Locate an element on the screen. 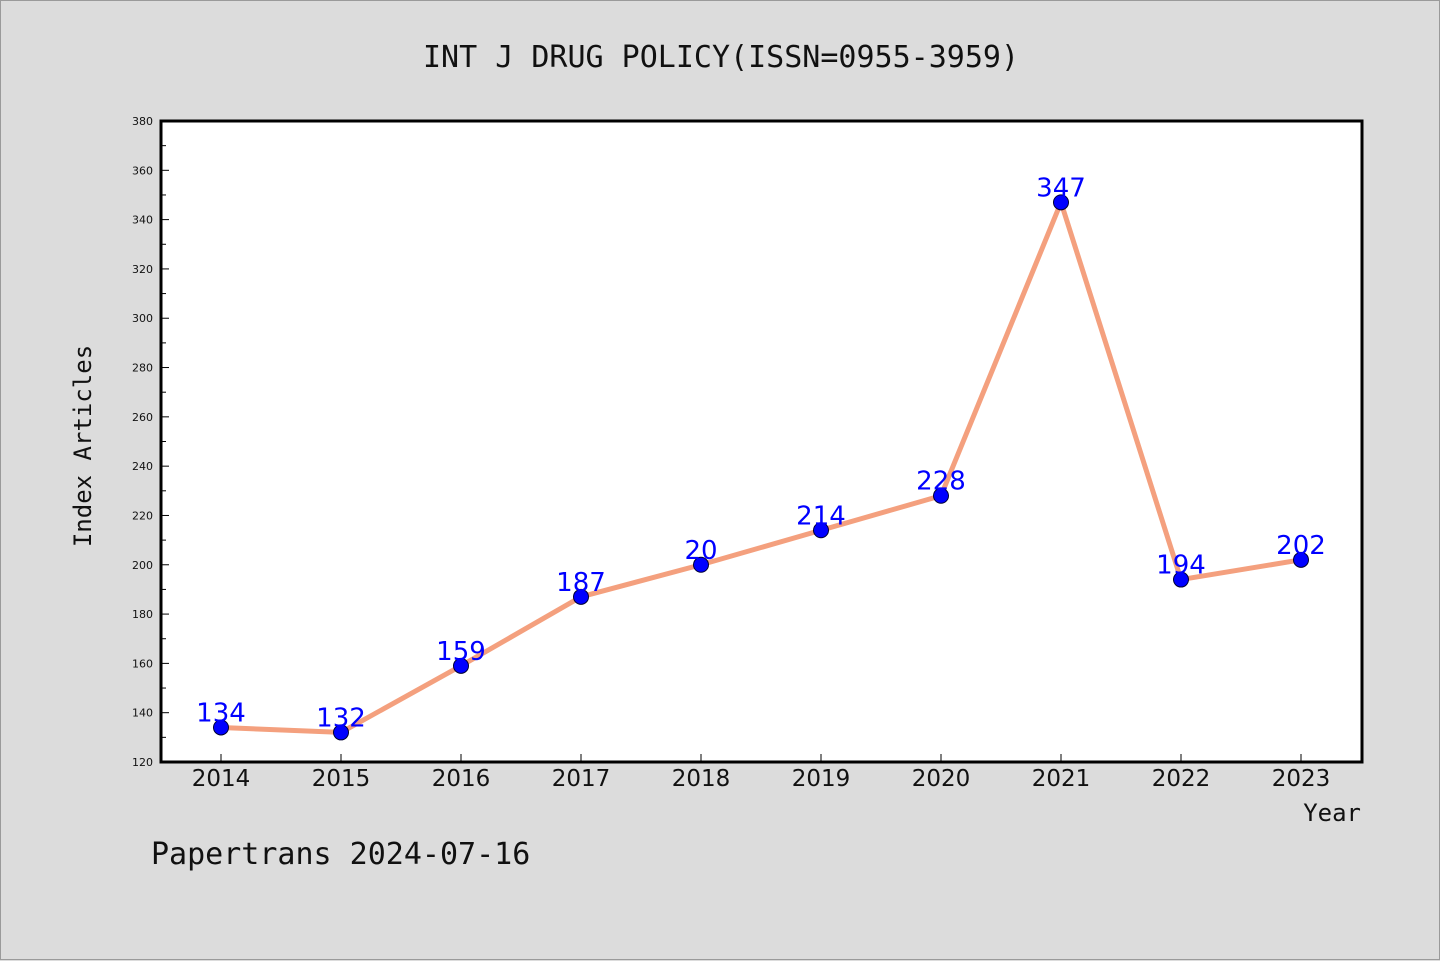 The height and width of the screenshot is (961, 1440). x-tick-label: 2019 is located at coordinates (821, 779).